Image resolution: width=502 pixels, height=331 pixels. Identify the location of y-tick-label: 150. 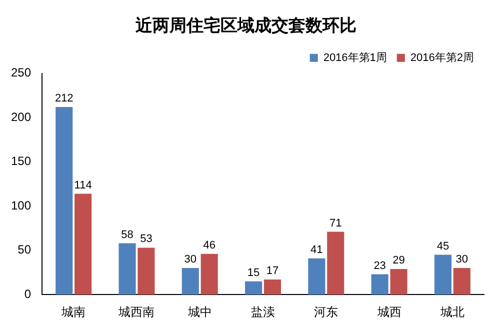
(21, 161).